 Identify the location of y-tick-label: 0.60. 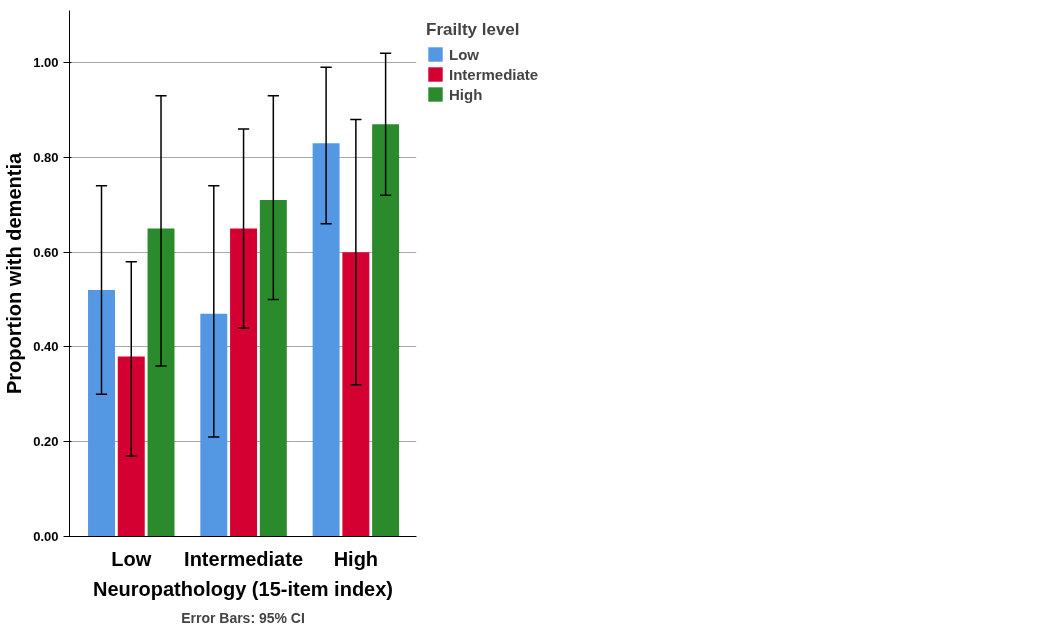
(46, 252).